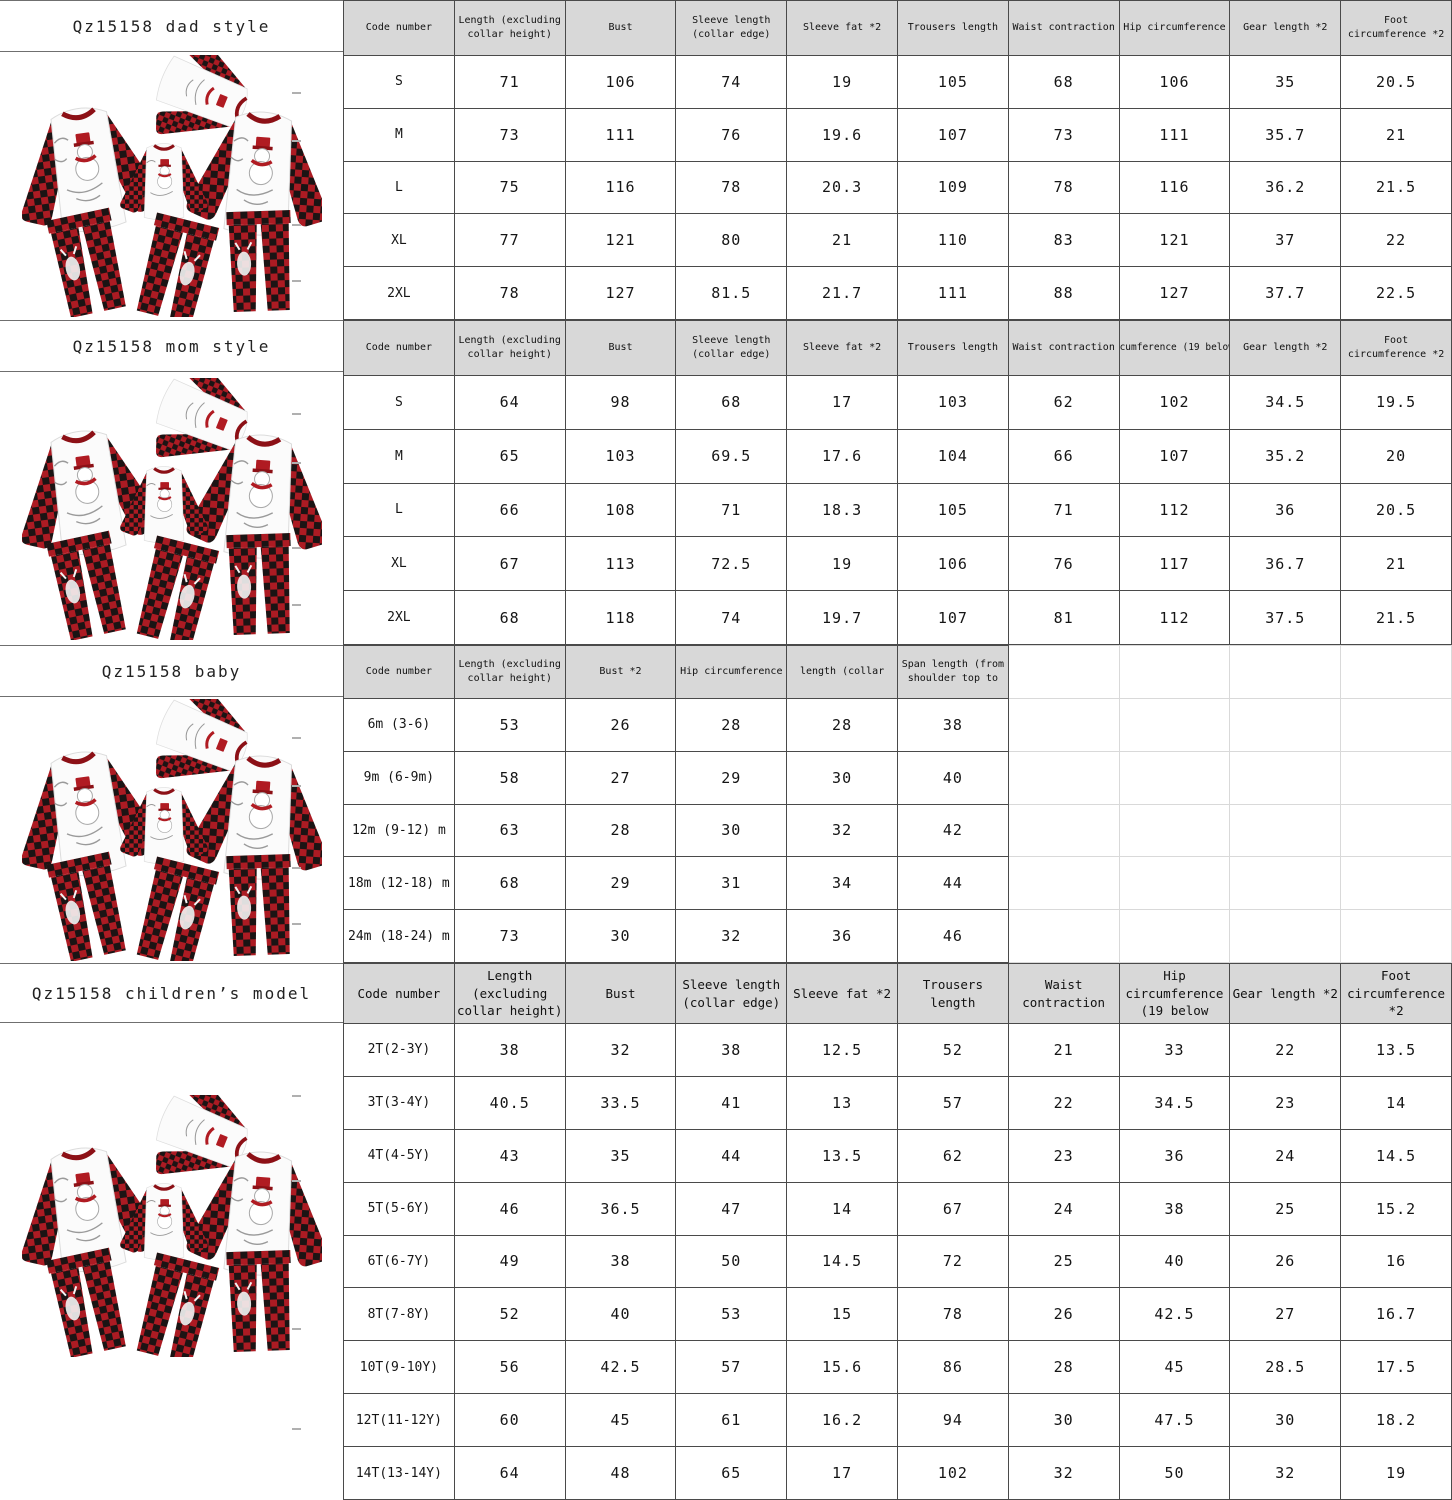  Describe the element at coordinates (1174, 293) in the screenshot. I see `size-cell: 127` at that location.